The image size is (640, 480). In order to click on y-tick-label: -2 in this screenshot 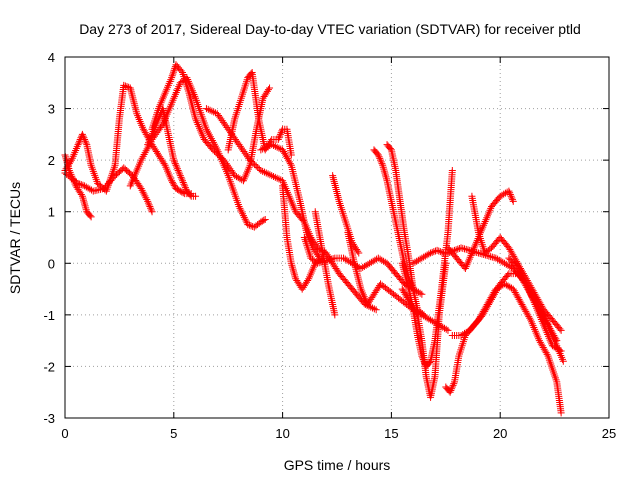, I will do `click(49, 366)`.